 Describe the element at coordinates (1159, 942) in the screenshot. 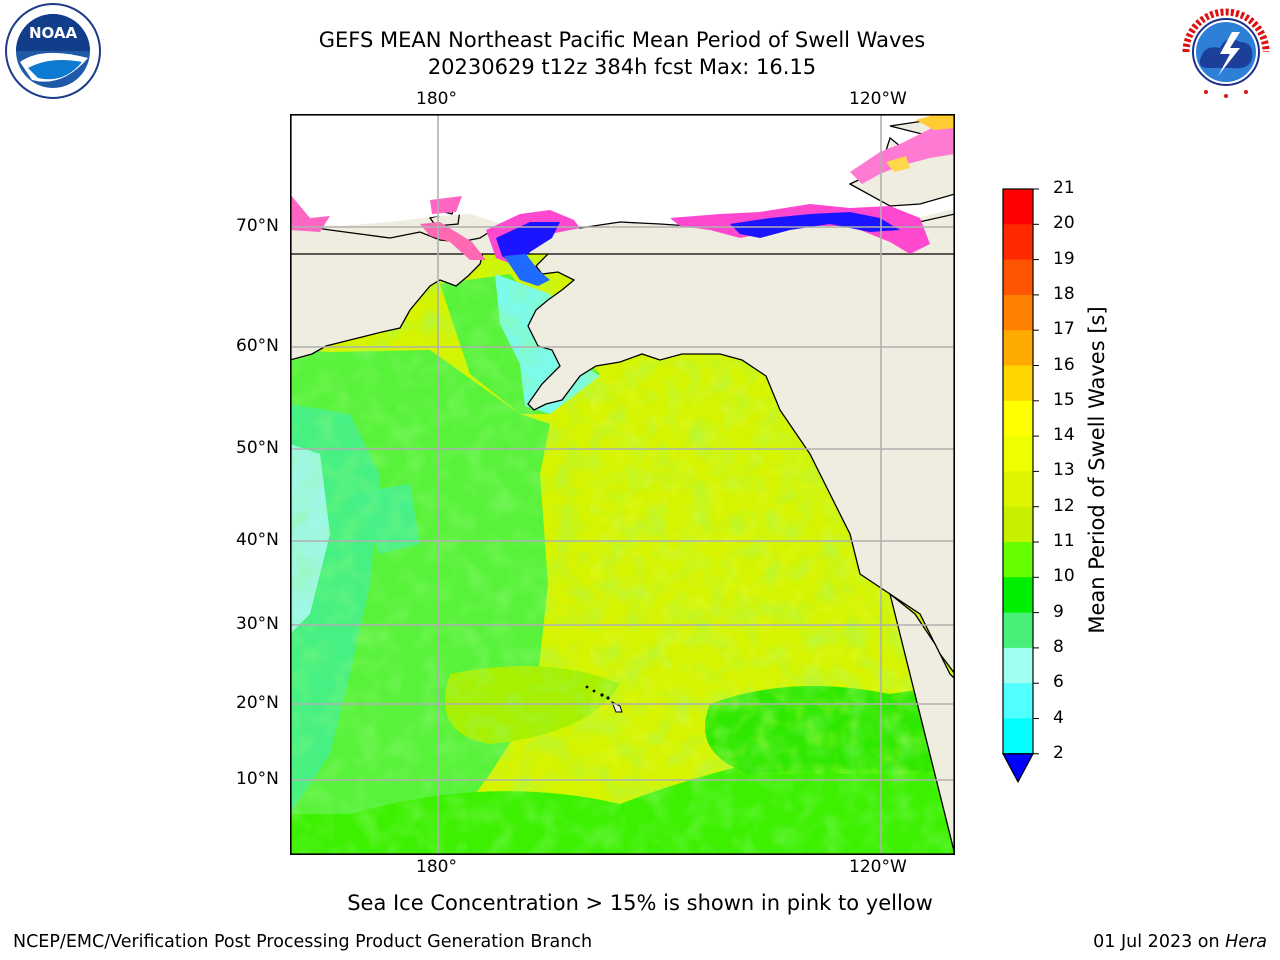

I see `footer-date-text: 01 Jul 2023 on` at that location.